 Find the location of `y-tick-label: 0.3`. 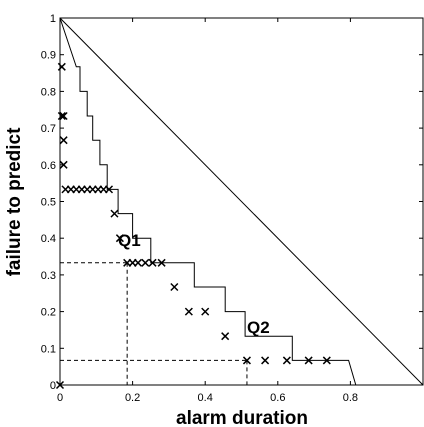

y-tick-label: 0.3 is located at coordinates (48, 276).